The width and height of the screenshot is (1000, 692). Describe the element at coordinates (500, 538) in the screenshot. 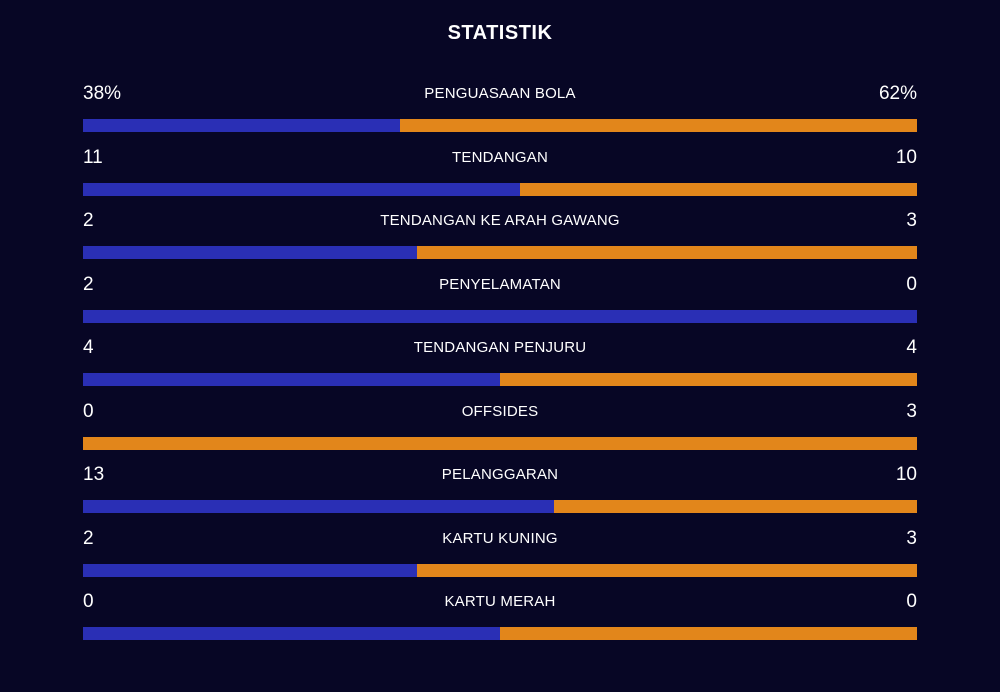

I see `stat-label: KARTU KUNING` at that location.